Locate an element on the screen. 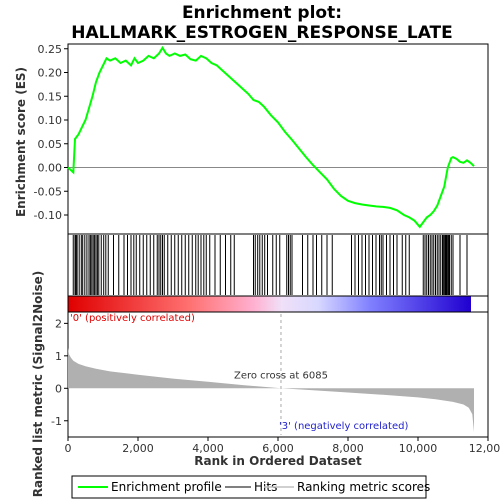  es-y-tick-label: 0.00 is located at coordinates (50, 168).